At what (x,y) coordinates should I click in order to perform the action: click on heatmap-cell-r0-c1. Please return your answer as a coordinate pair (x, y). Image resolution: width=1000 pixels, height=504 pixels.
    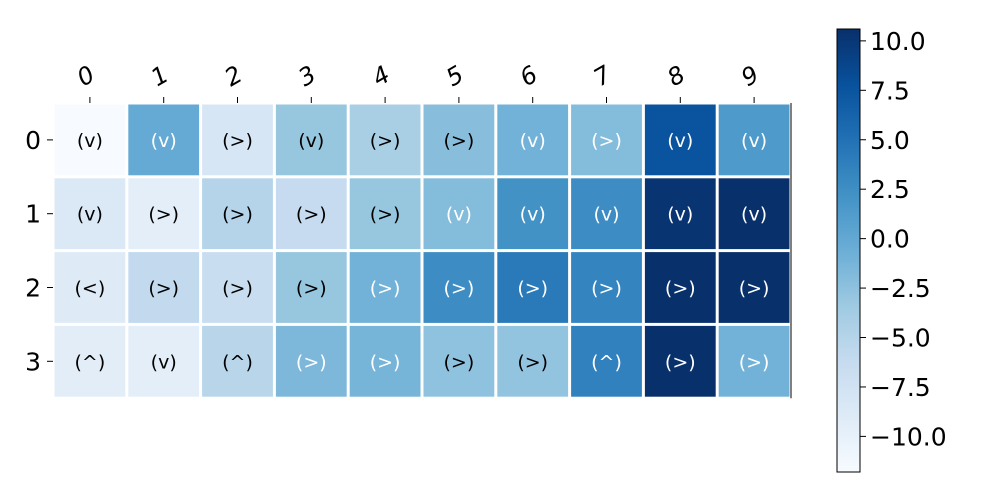
    Looking at the image, I should click on (164, 140).